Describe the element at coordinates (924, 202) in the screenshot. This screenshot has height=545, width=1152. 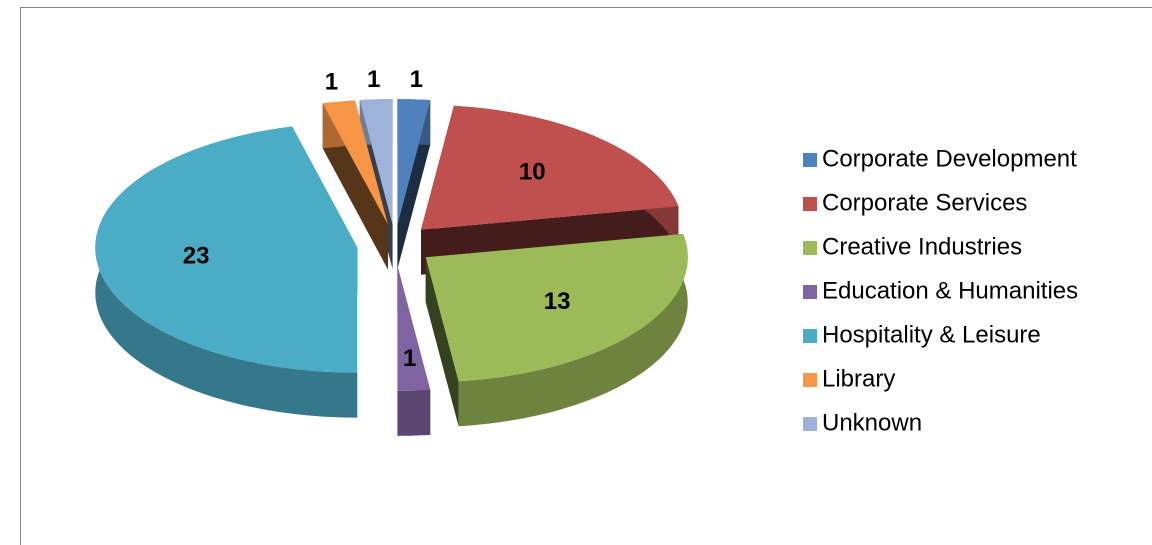
I see `legend-label: Corporate Services` at that location.